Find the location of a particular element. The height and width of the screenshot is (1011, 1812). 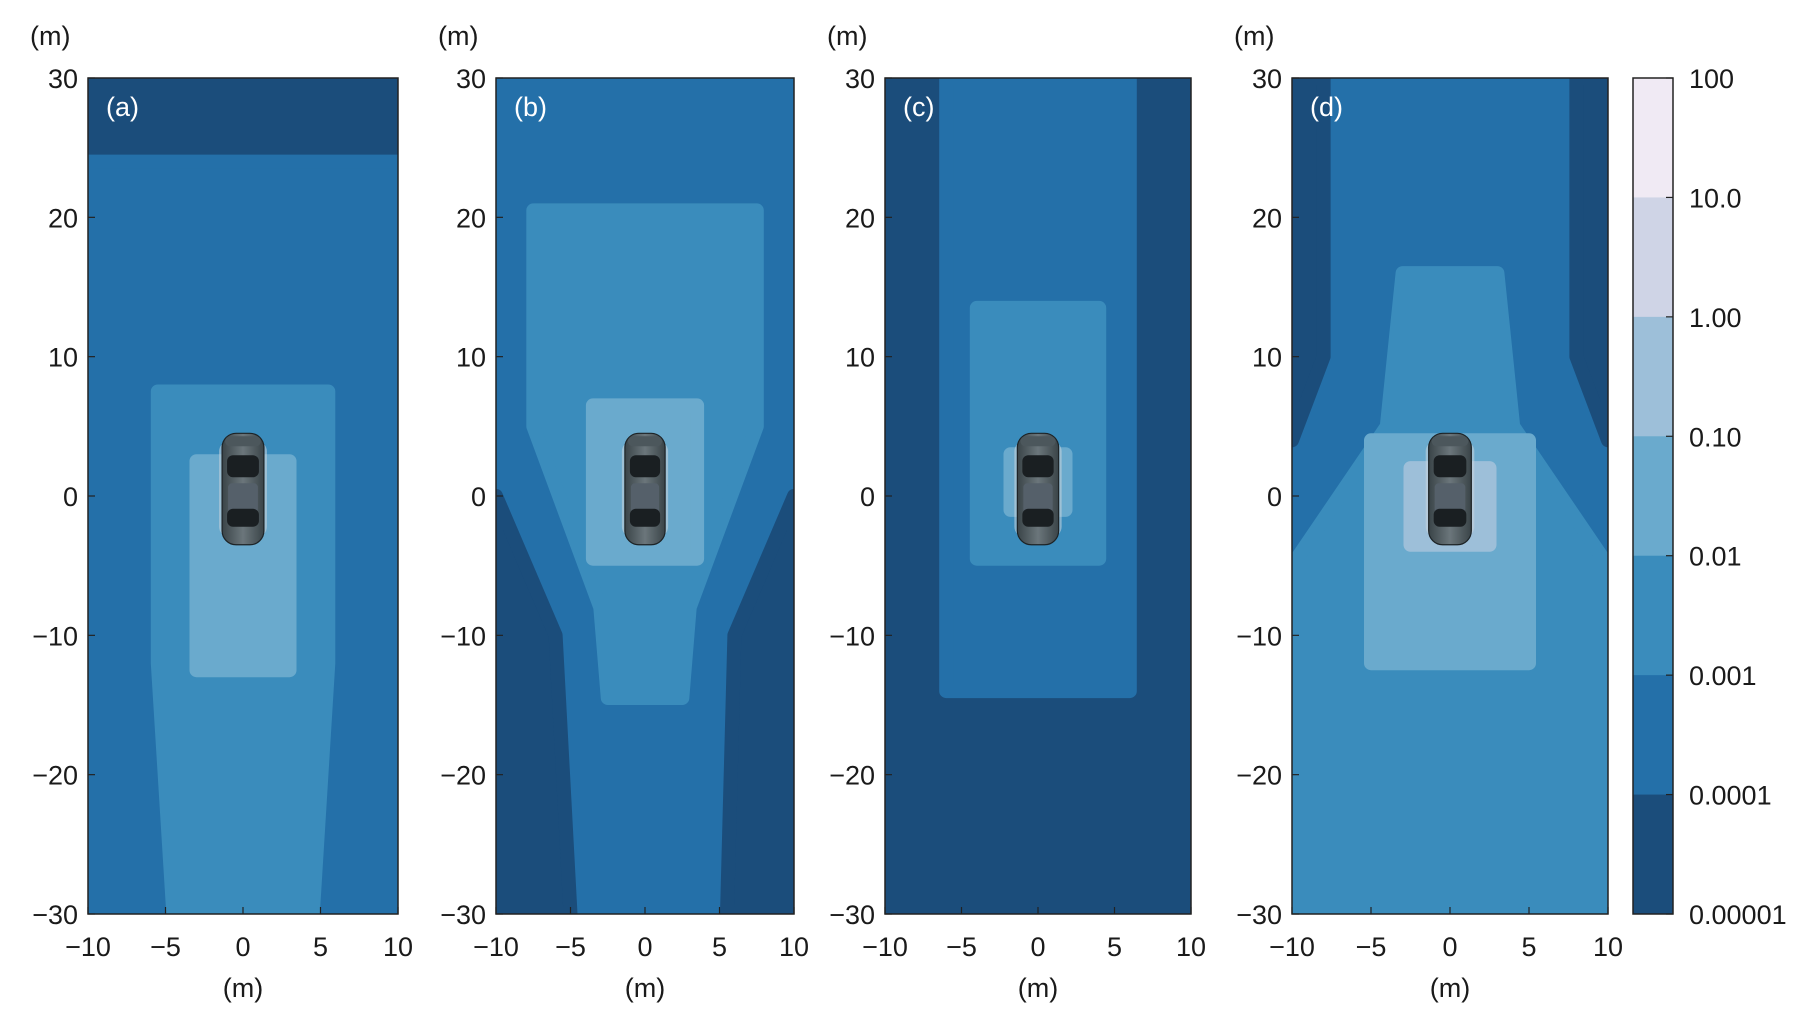

panel-label: (c) is located at coordinates (918, 107).